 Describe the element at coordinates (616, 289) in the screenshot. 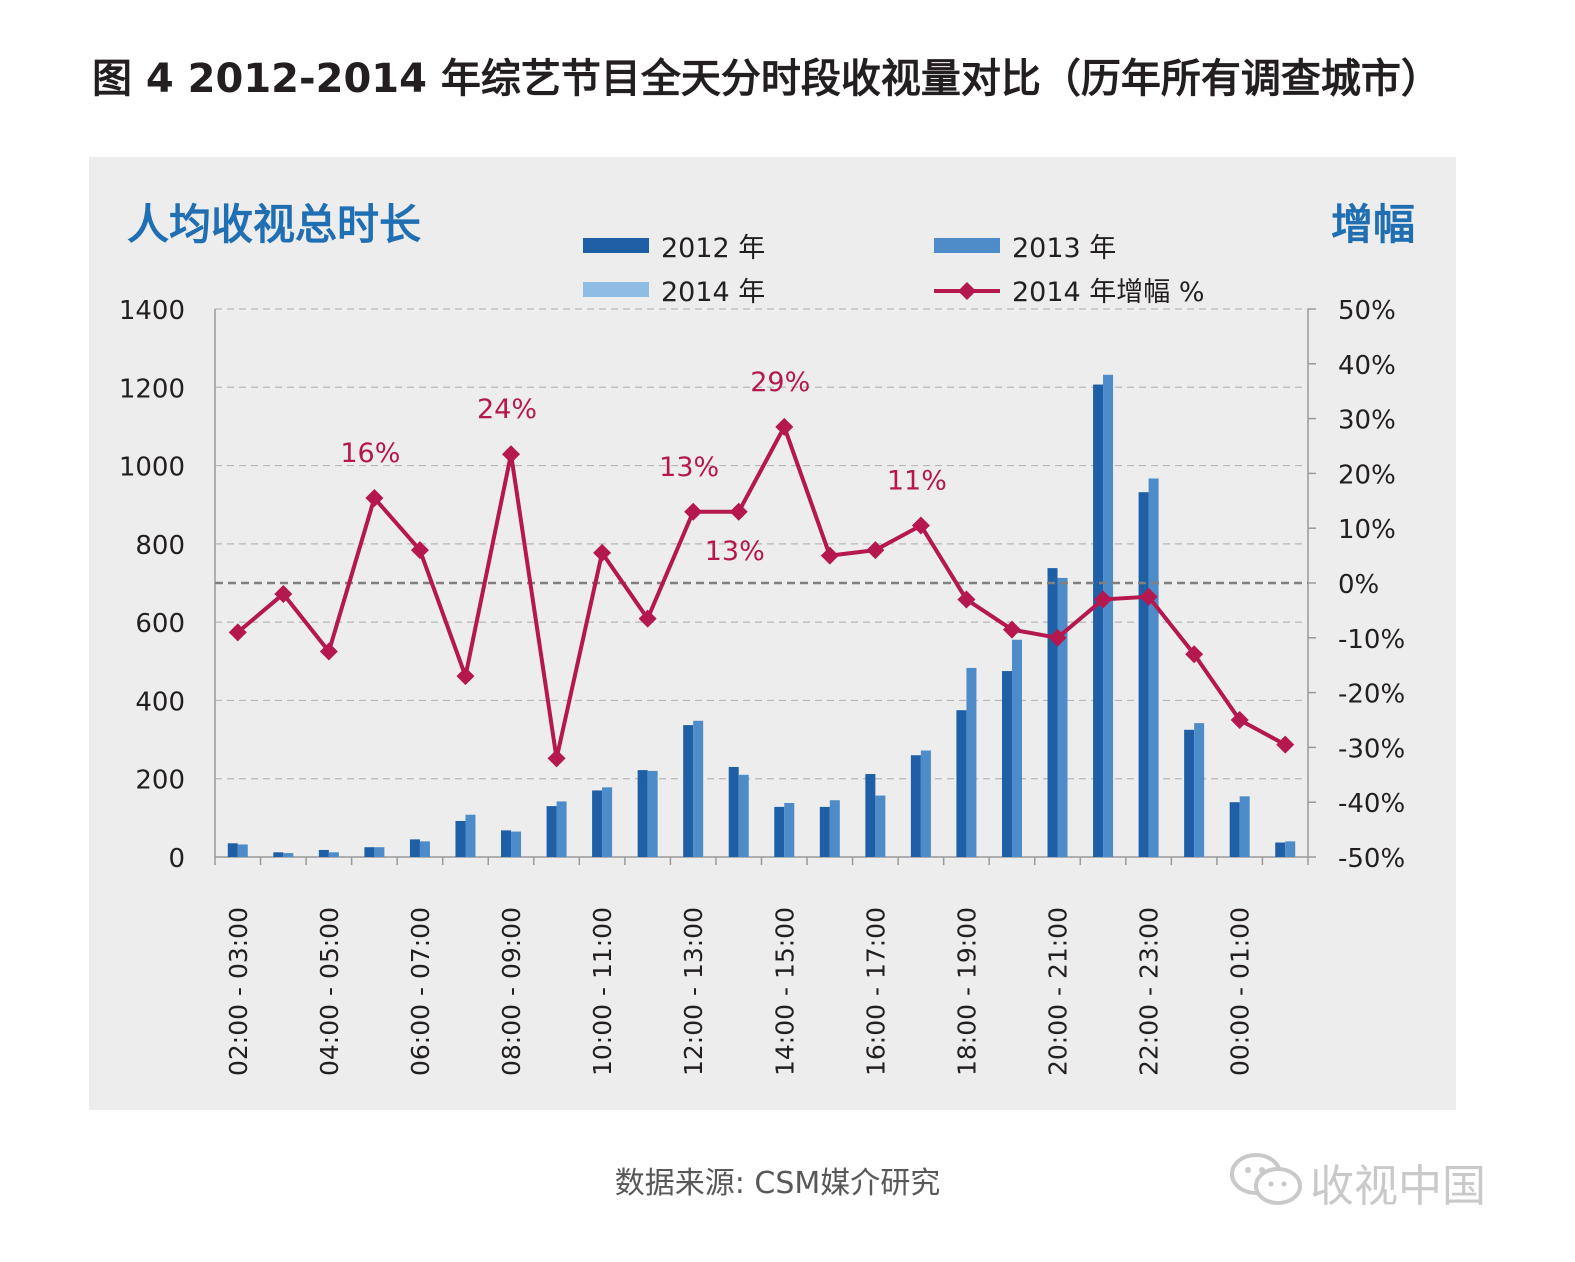

I see `legend-swatch-2014` at that location.